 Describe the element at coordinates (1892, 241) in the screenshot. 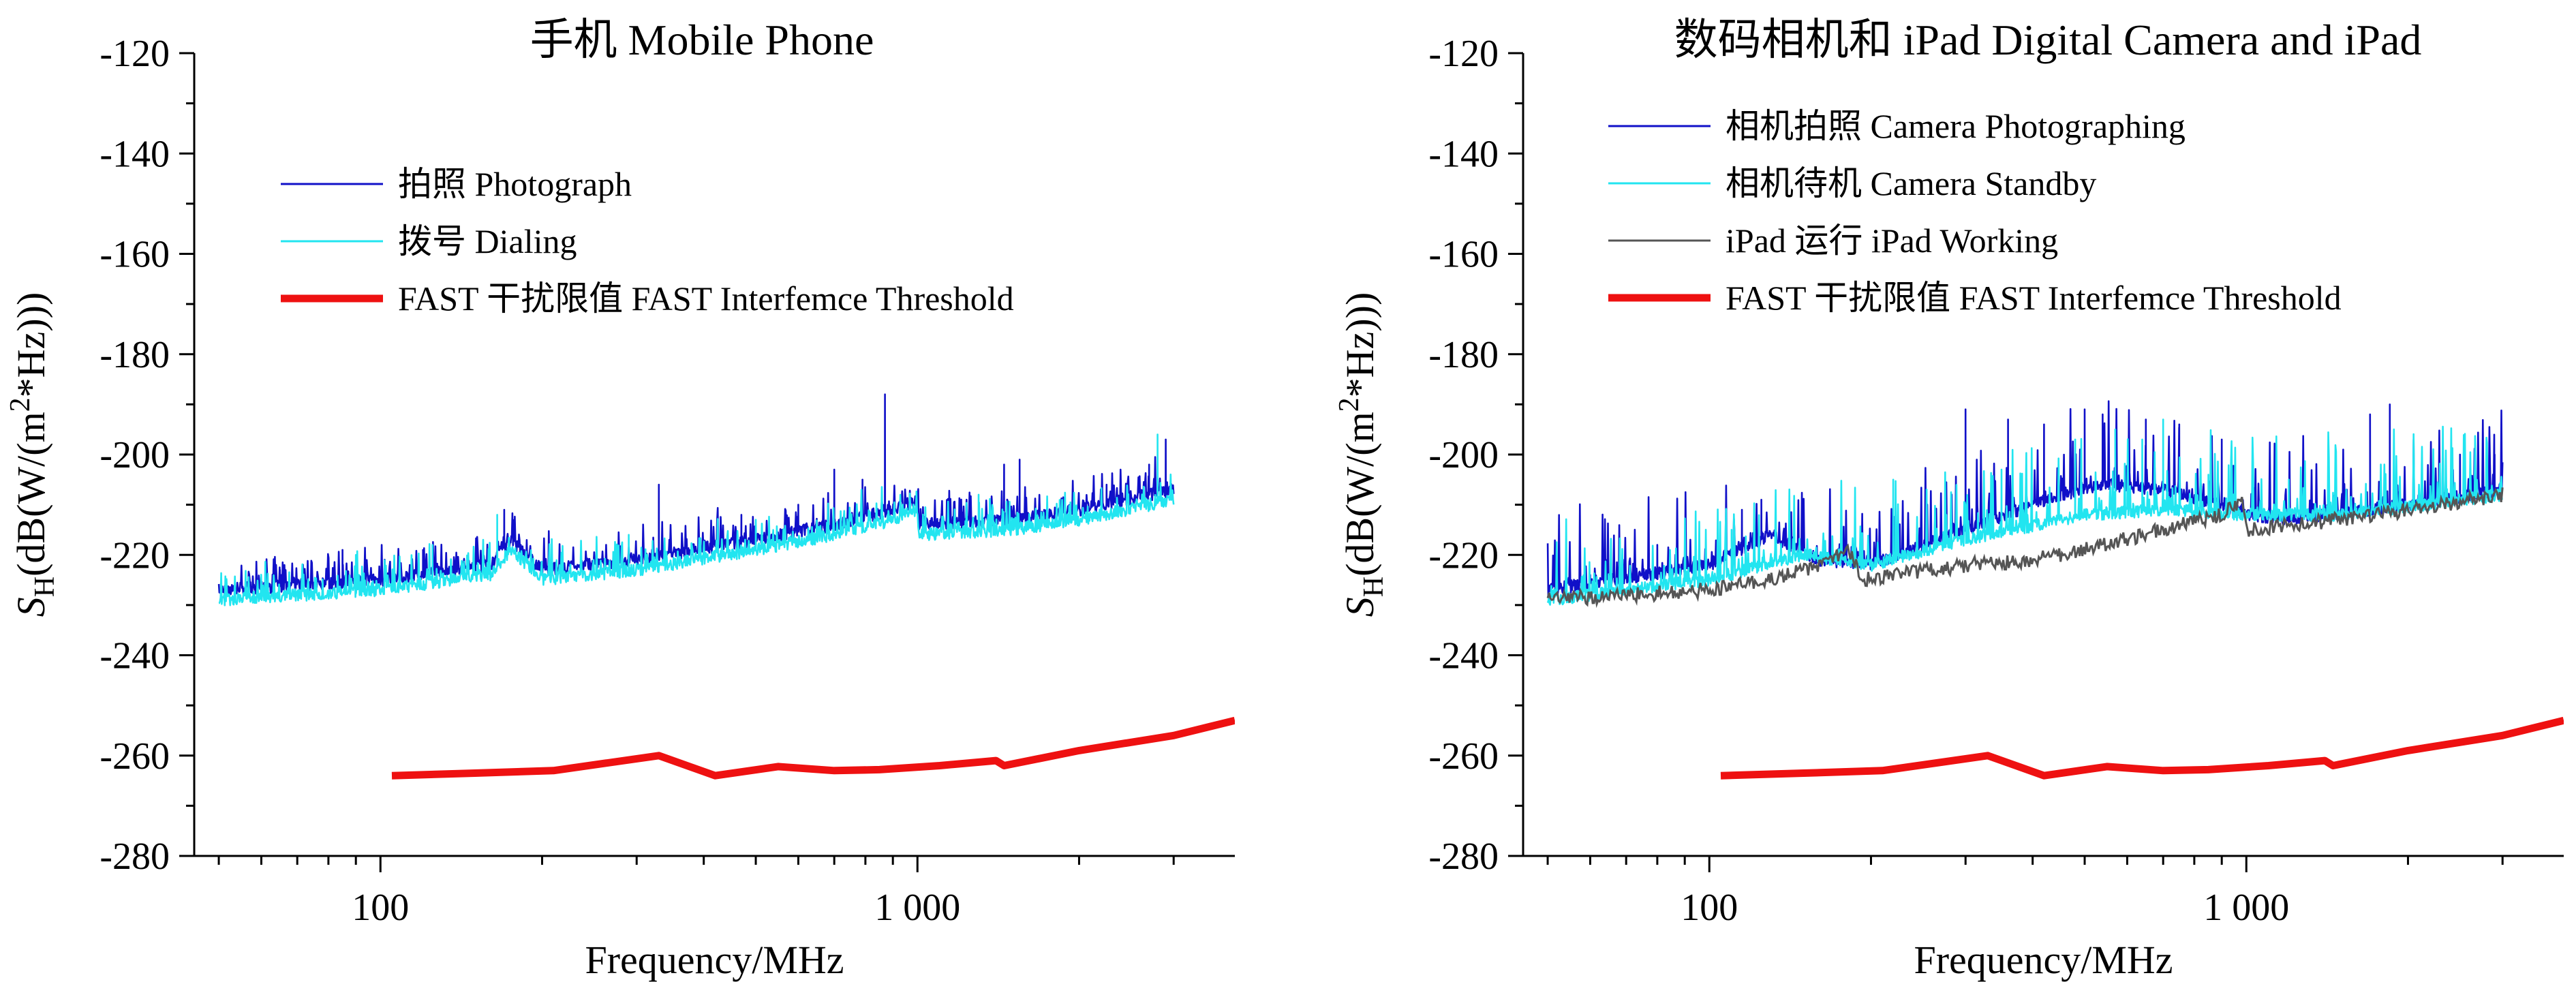

I see `legend-label-3: iPad 运行 iPad Working` at that location.